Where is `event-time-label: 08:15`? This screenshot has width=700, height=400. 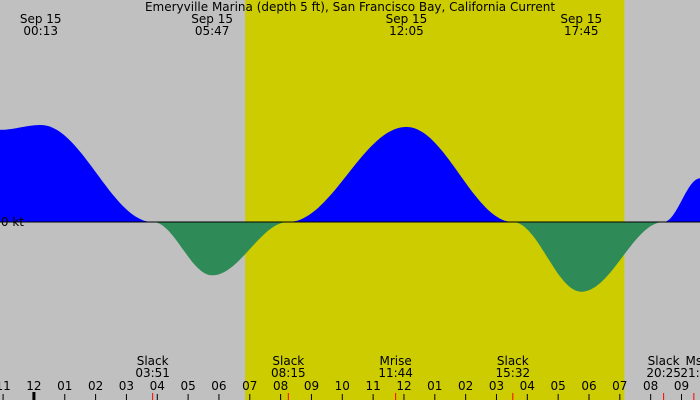 event-time-label: 08:15 is located at coordinates (288, 373).